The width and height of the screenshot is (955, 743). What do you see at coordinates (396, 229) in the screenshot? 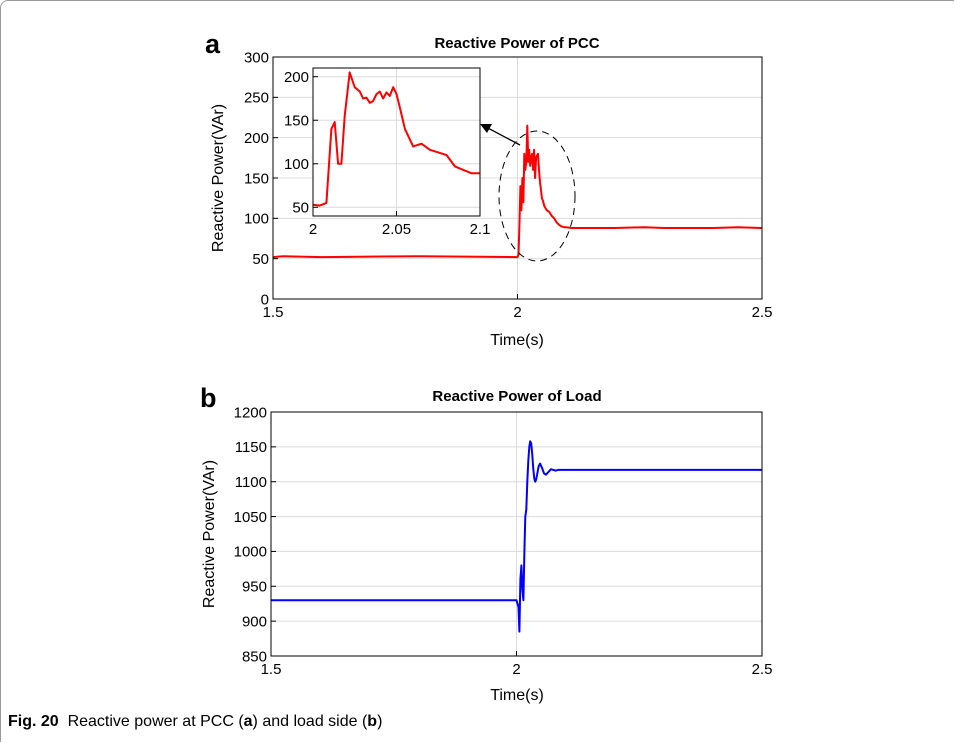
I see `inset-xtick-label-1: 2.05` at bounding box center [396, 229].